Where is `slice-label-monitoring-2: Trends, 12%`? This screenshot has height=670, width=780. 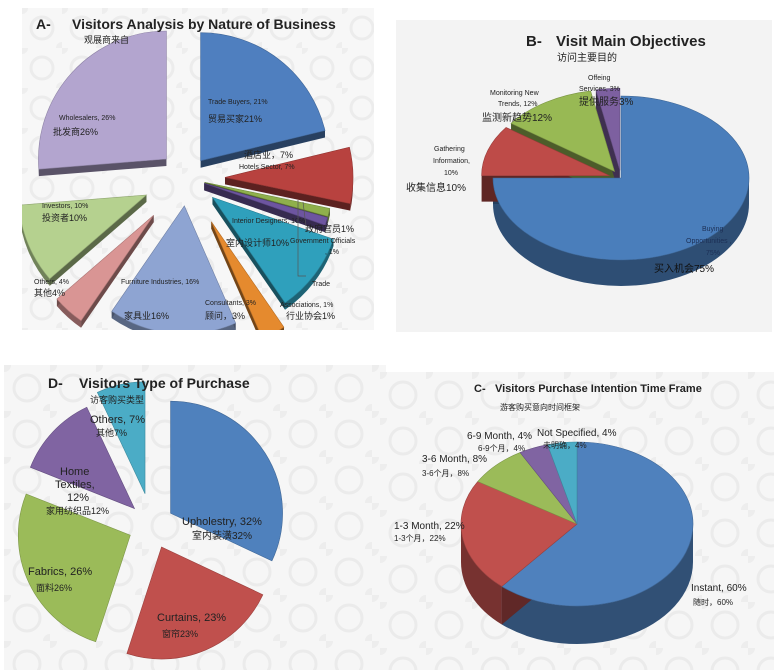
slice-label-monitoring-2: Trends, 12% is located at coordinates (517, 104).